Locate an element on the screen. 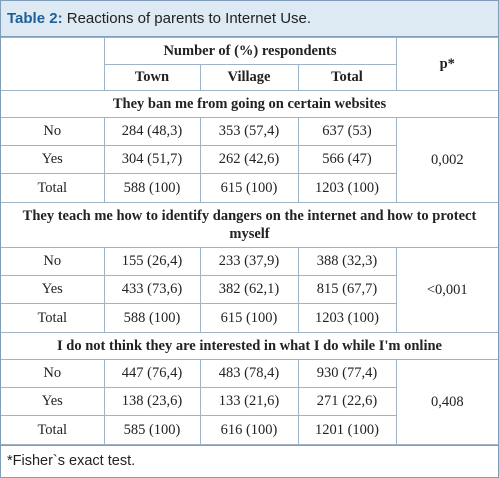  data-row: Yes 304 (51,7) 262 (42,6) 566 (47) is located at coordinates (249, 159).